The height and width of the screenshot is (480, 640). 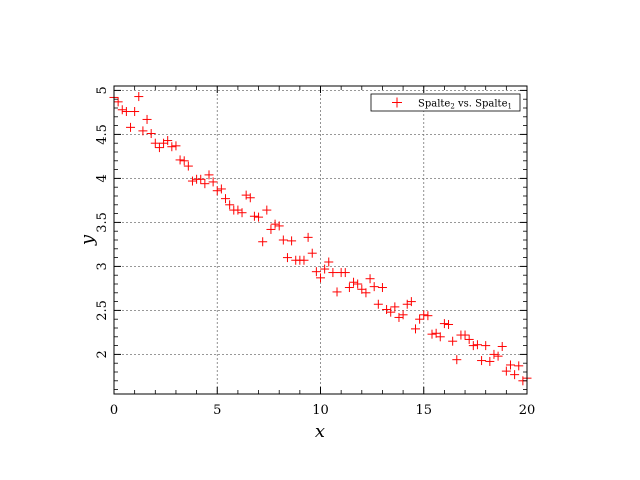 I want to click on legend-sub2: 1, so click(x=510, y=107).